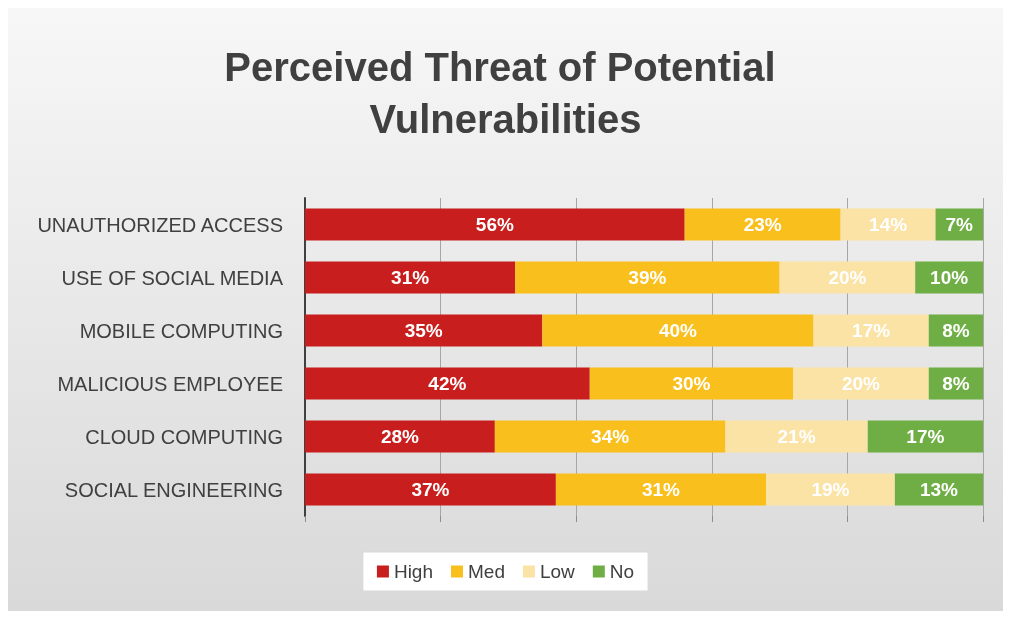 The height and width of the screenshot is (619, 1011). I want to click on data-label: 42%, so click(447, 383).